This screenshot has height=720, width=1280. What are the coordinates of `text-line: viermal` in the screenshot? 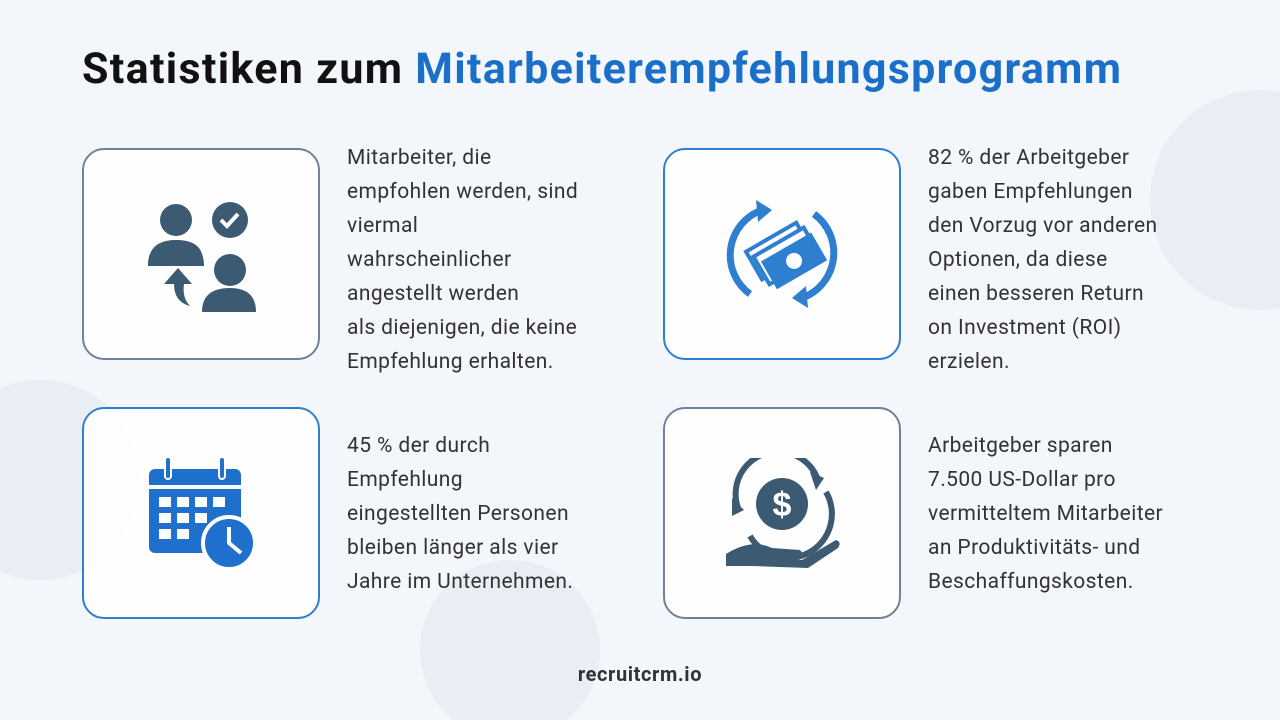 It's located at (383, 226).